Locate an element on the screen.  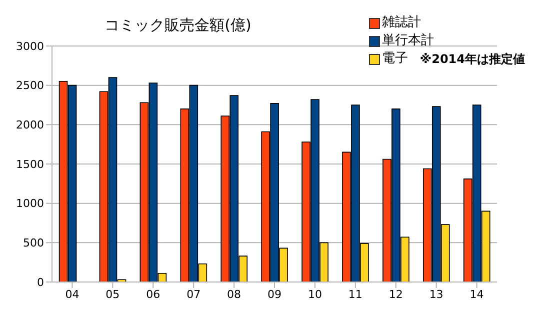
y-tick-label: 2500 is located at coordinates (30, 85).